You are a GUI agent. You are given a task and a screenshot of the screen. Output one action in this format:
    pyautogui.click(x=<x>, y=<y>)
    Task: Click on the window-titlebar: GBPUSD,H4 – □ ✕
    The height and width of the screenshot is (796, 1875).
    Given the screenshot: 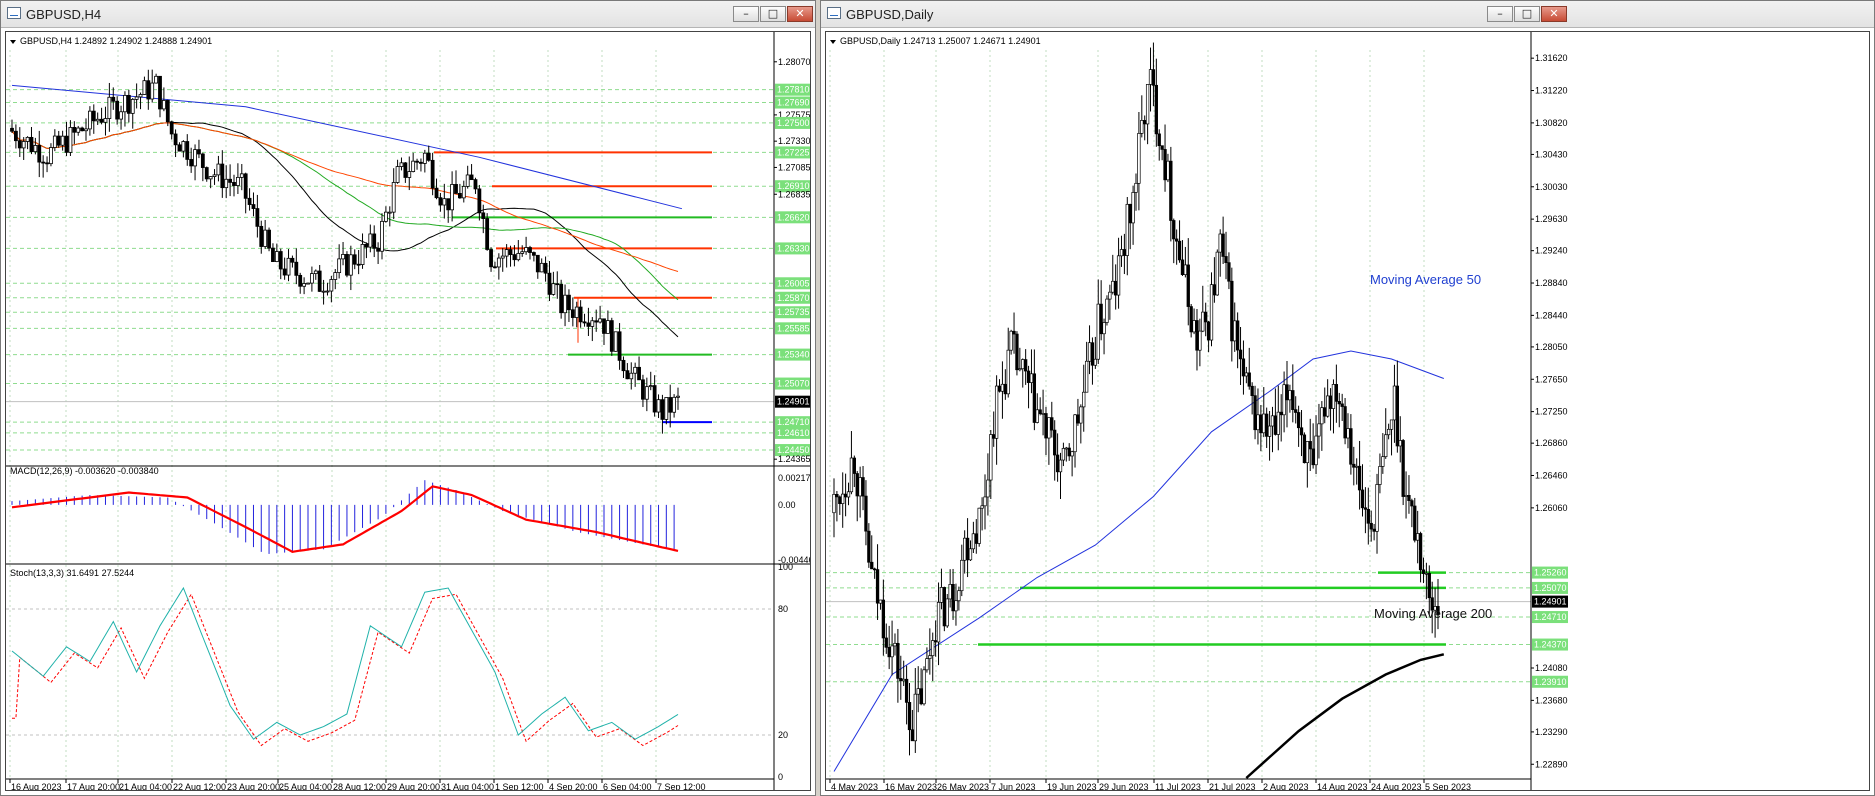 What is the action you would take?
    pyautogui.click(x=408, y=14)
    